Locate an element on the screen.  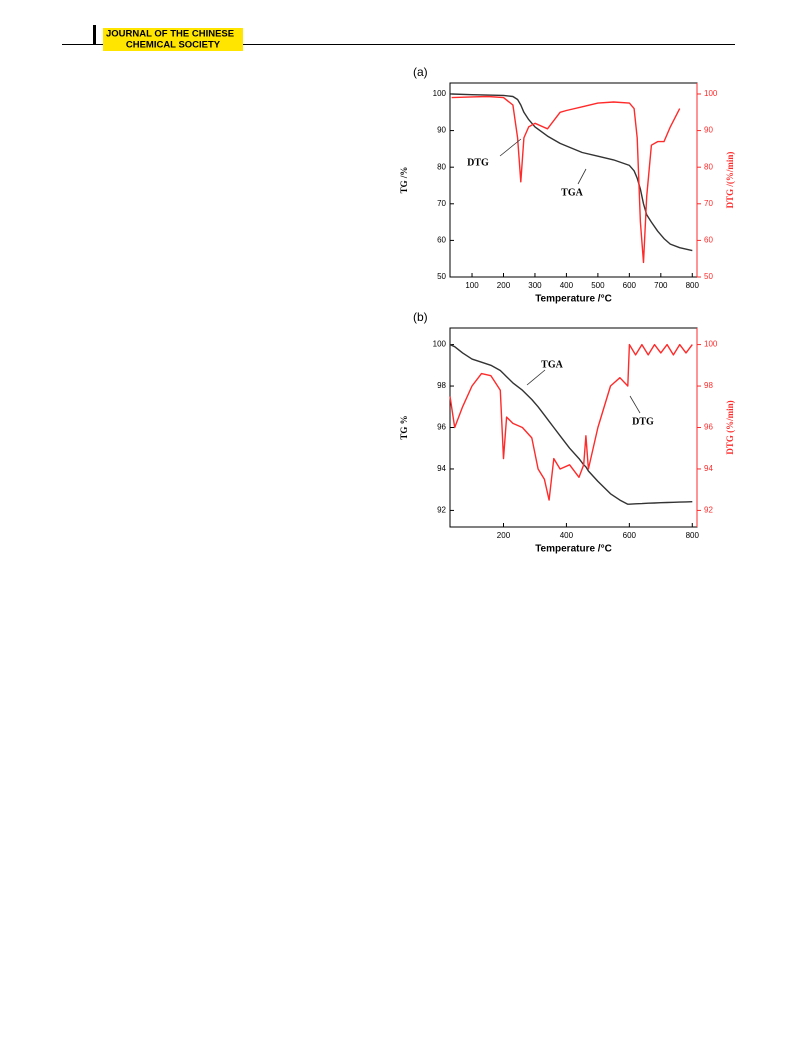
y2-tick-label: 94 is located at coordinates (708, 468).